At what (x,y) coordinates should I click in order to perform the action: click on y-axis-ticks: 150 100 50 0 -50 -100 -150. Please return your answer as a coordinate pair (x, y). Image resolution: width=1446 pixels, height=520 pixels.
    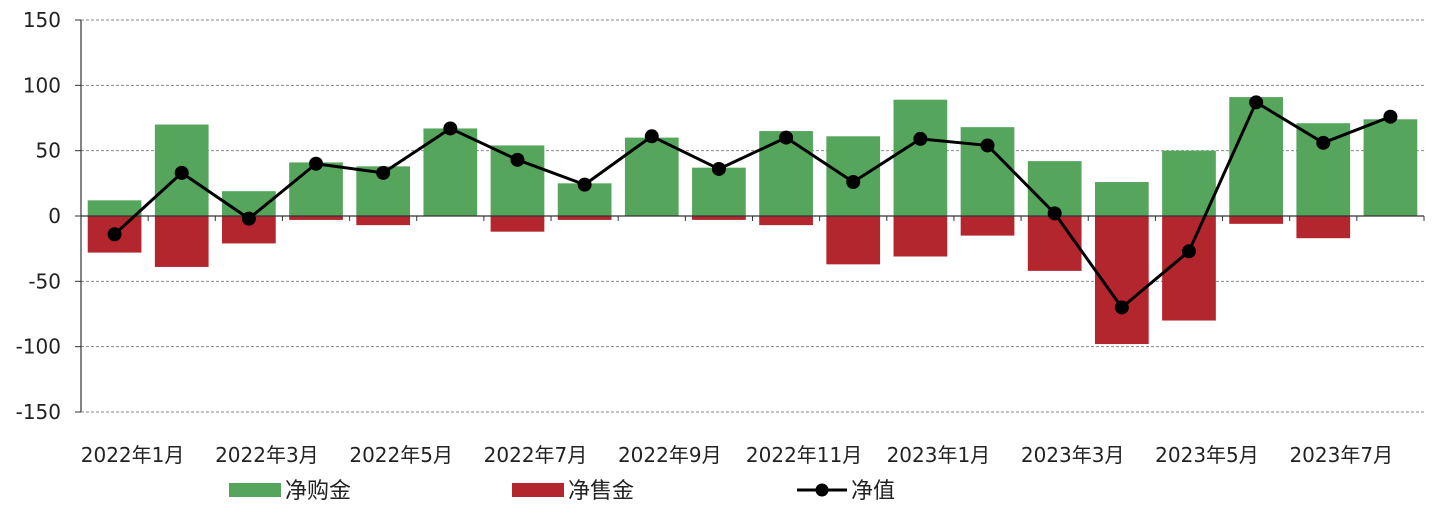
    Looking at the image, I should click on (38, 216).